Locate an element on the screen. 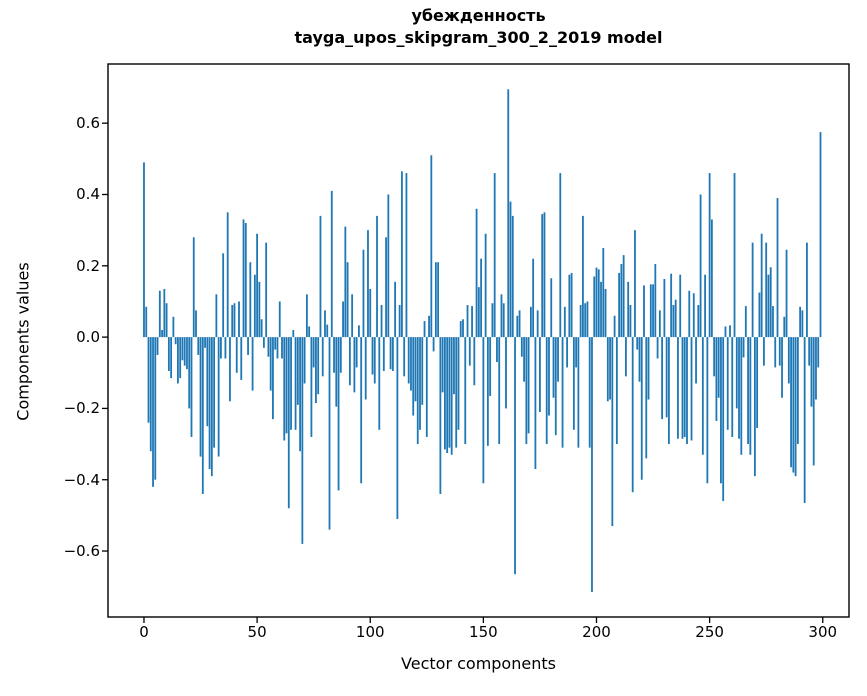 The width and height of the screenshot is (867, 696). y-tick-label: 0.2 is located at coordinates (88, 265).